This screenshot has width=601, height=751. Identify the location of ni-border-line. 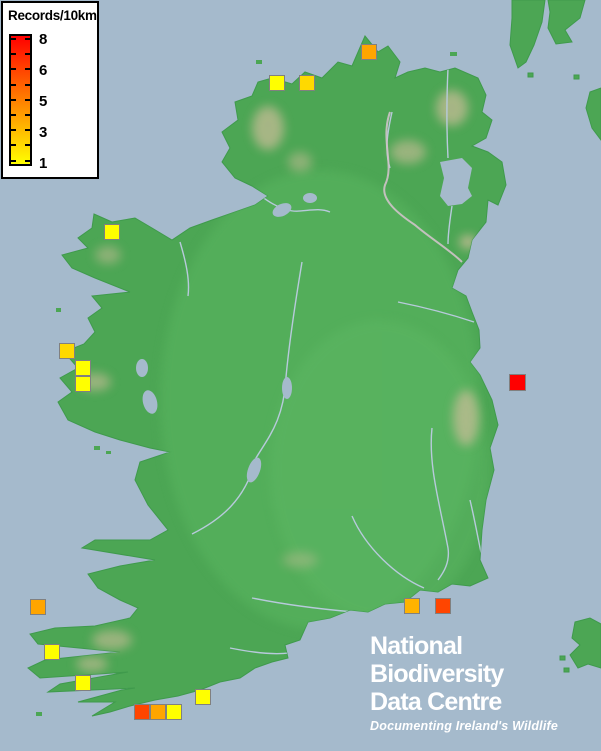
(423, 187).